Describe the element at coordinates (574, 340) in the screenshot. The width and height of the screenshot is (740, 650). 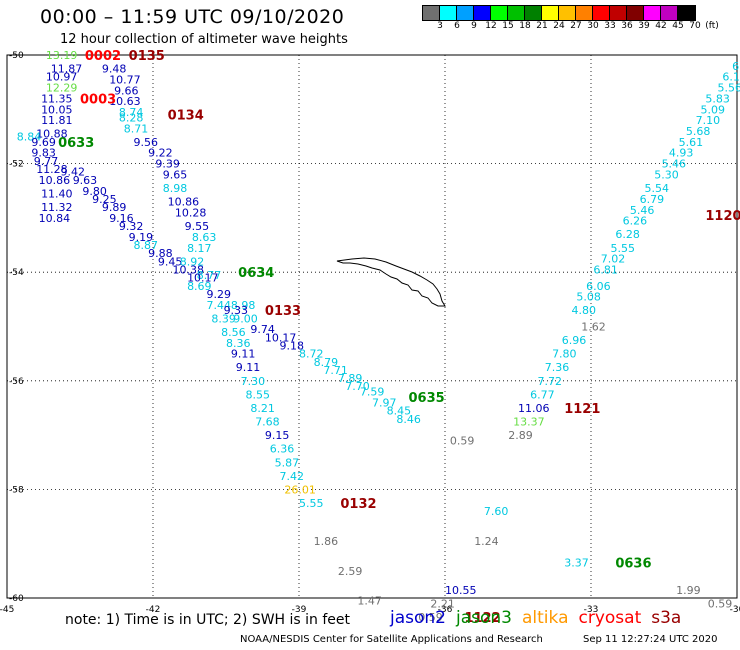
I see `wave-height-value: 6.96` at that location.